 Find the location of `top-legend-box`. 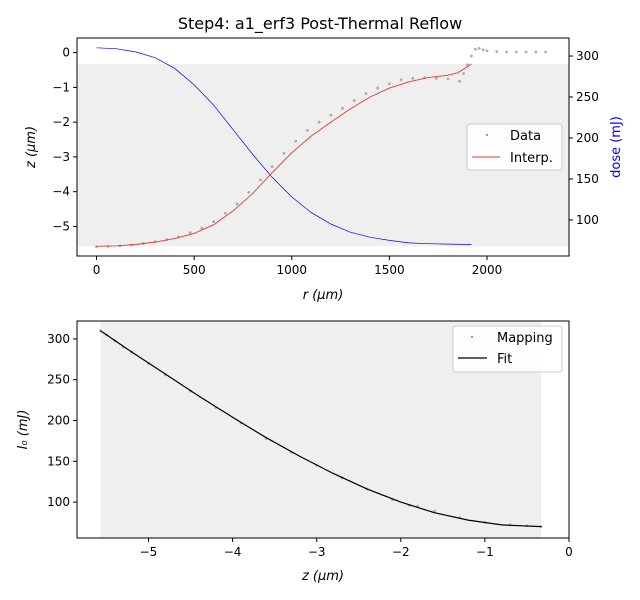

top-legend-box is located at coordinates (514, 147).